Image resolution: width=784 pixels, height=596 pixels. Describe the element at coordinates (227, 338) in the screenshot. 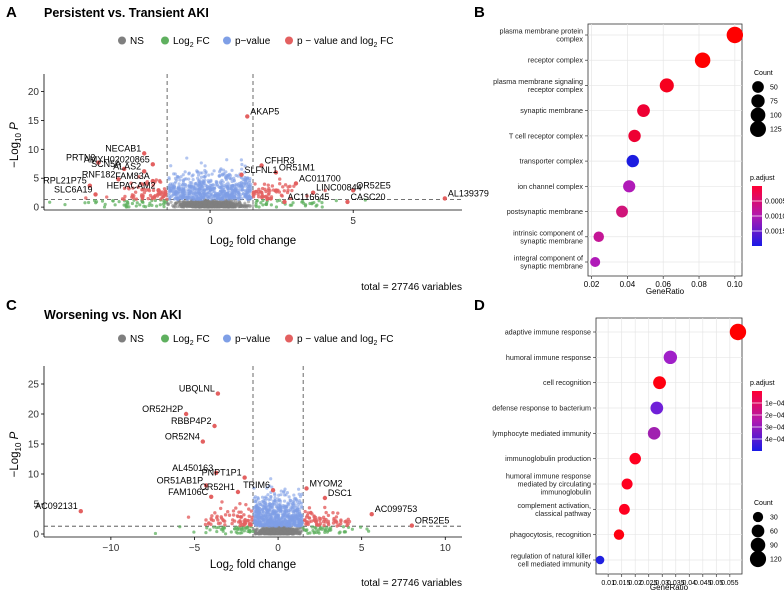

I see `legend-dot` at that location.